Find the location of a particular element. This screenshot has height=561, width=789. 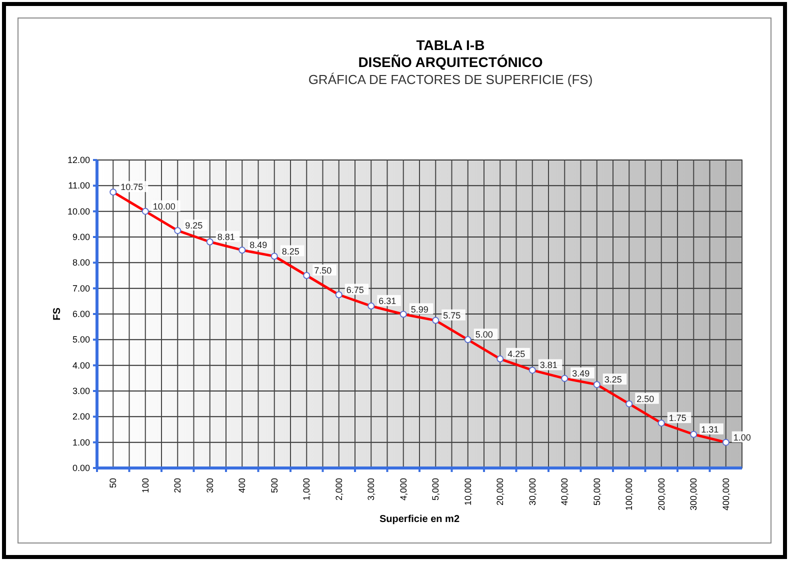

x-tick-label: 100,000 is located at coordinates (629, 494).